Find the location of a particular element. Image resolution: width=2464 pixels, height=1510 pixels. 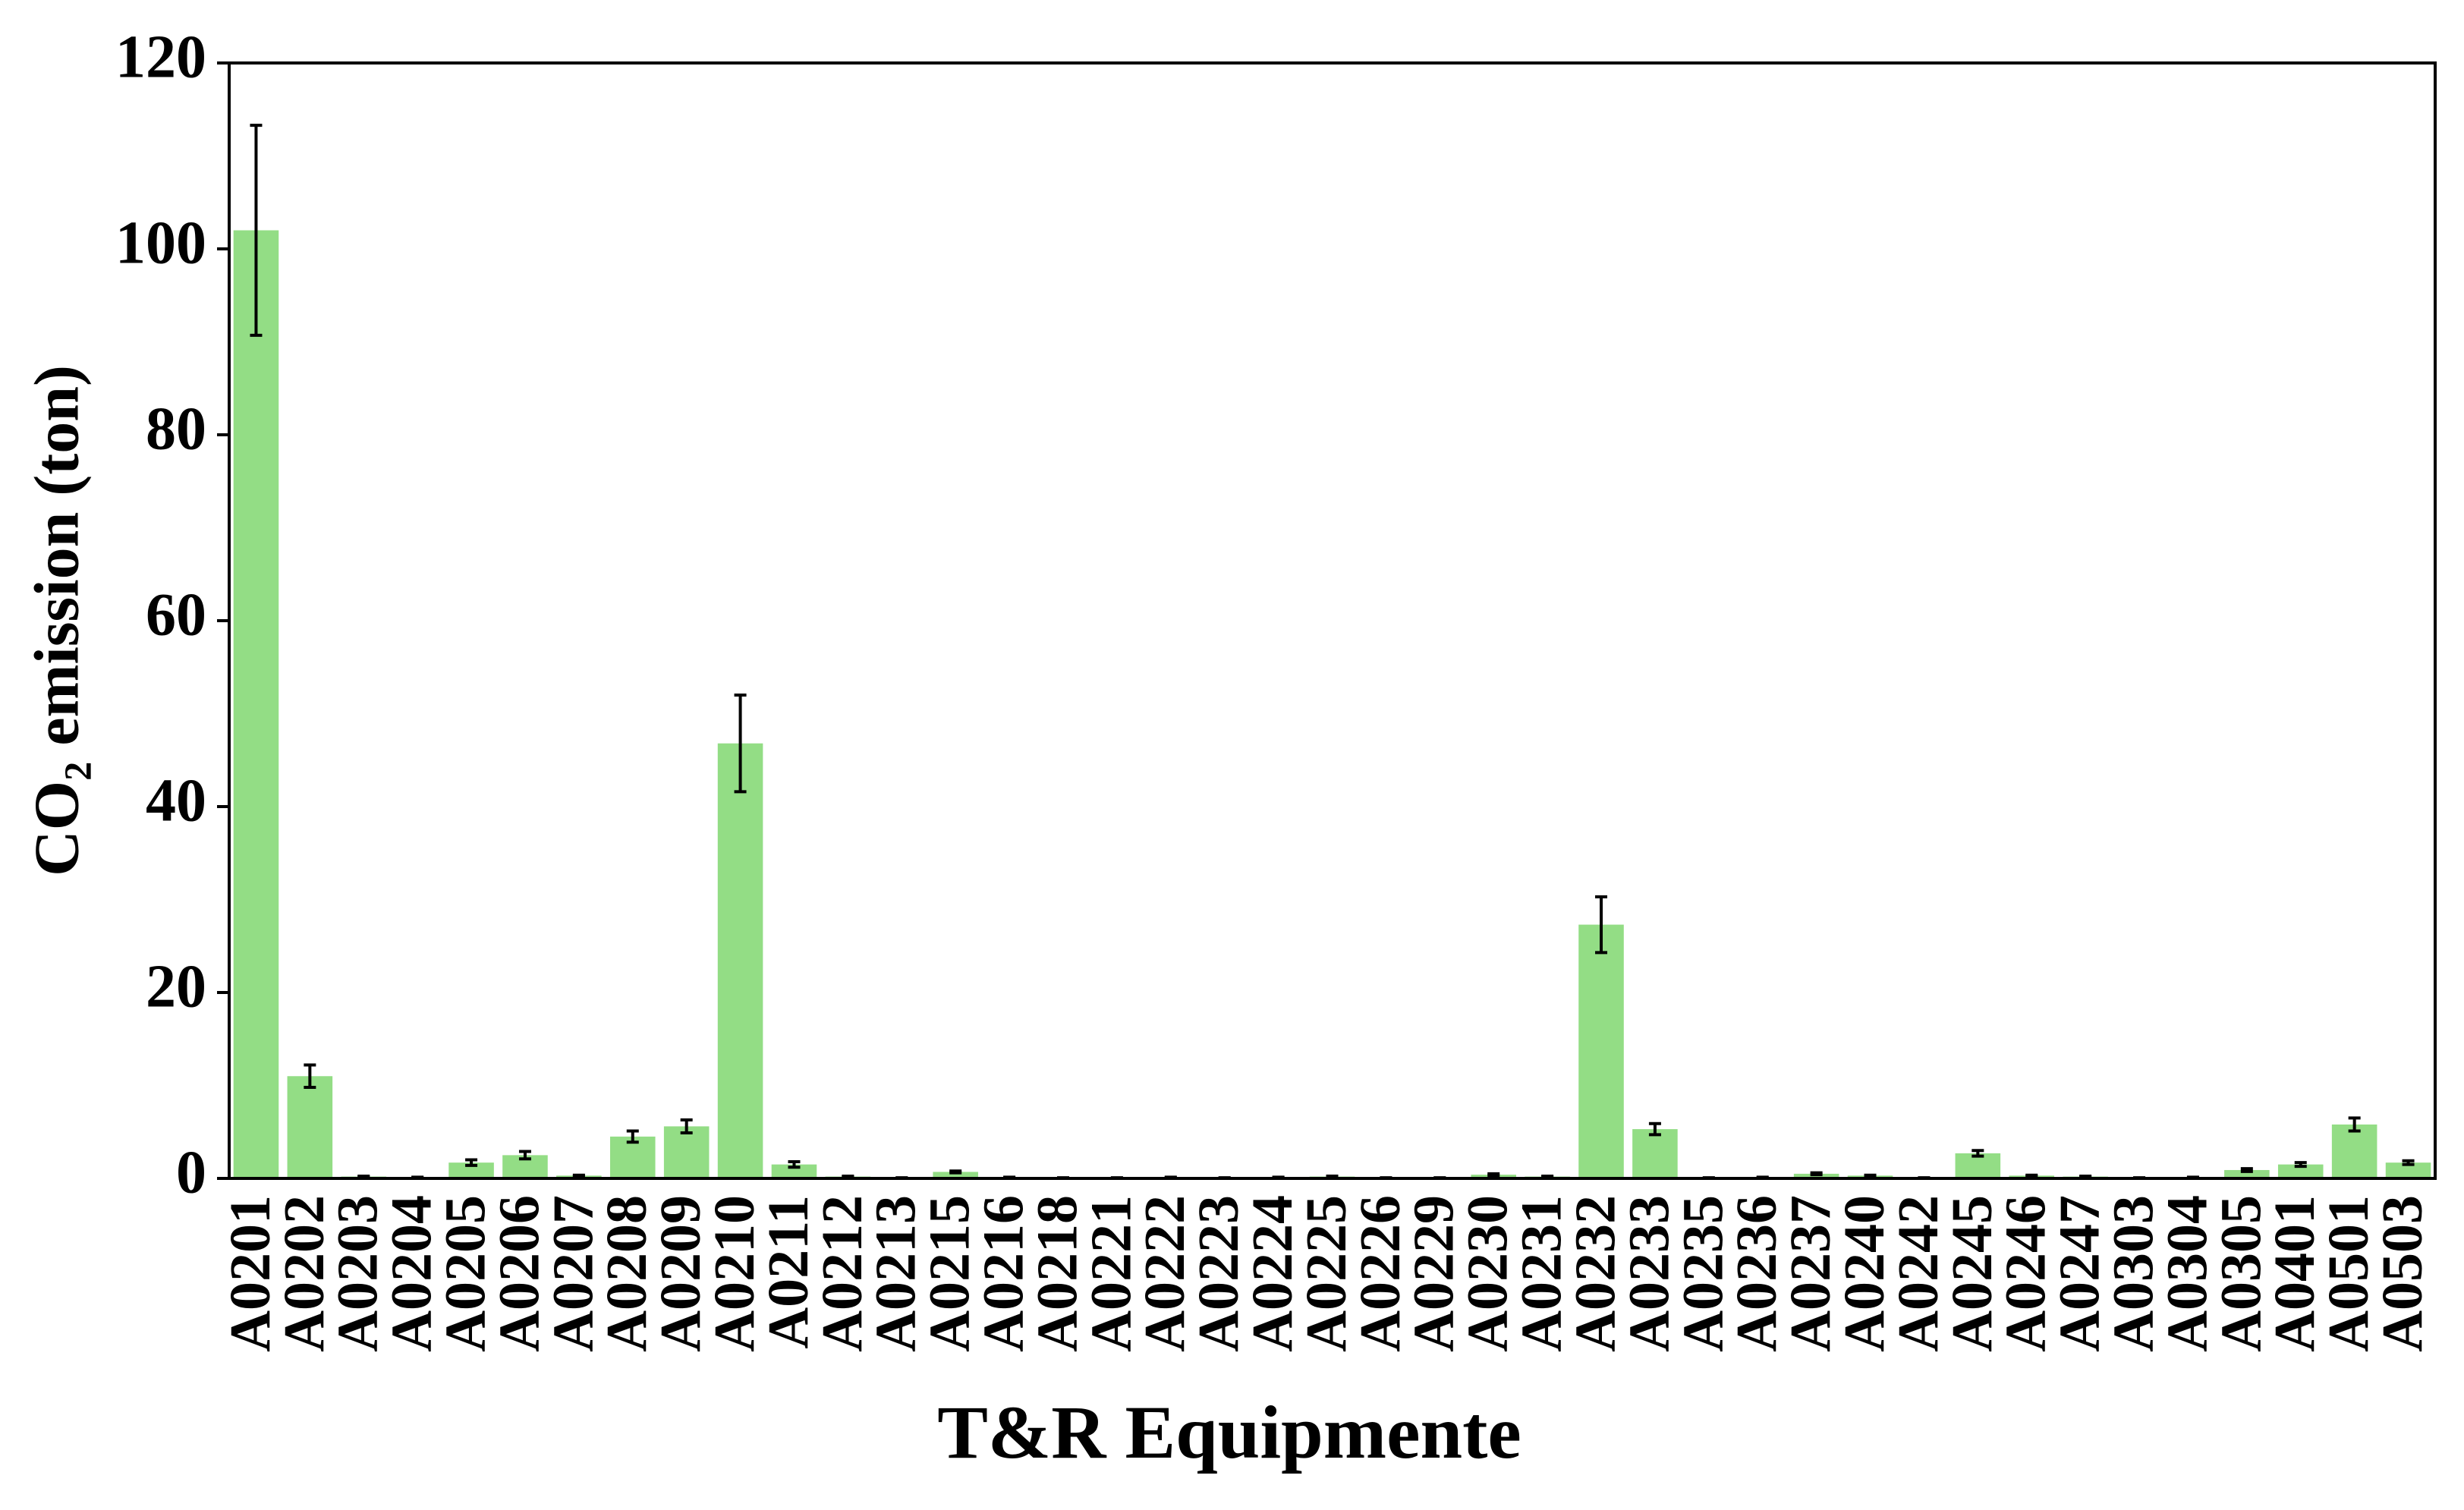

x-tick-label: A0235 is located at coordinates (1703, 1273).